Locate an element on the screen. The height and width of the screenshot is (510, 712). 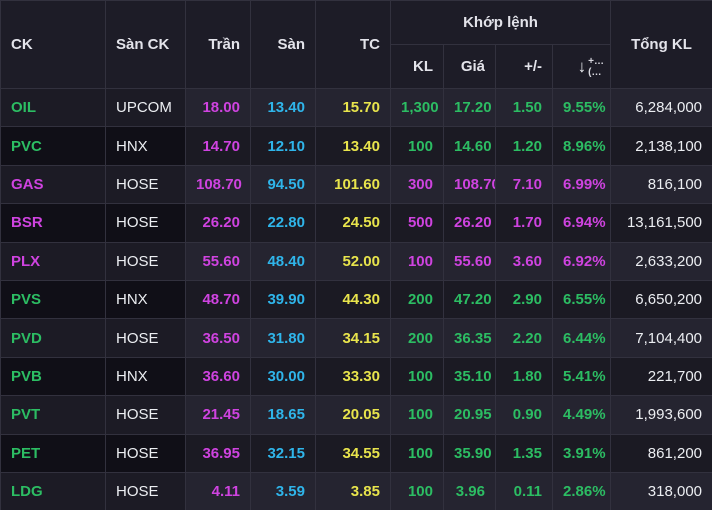
header-matched-volume: KL is located at coordinates (417, 66).